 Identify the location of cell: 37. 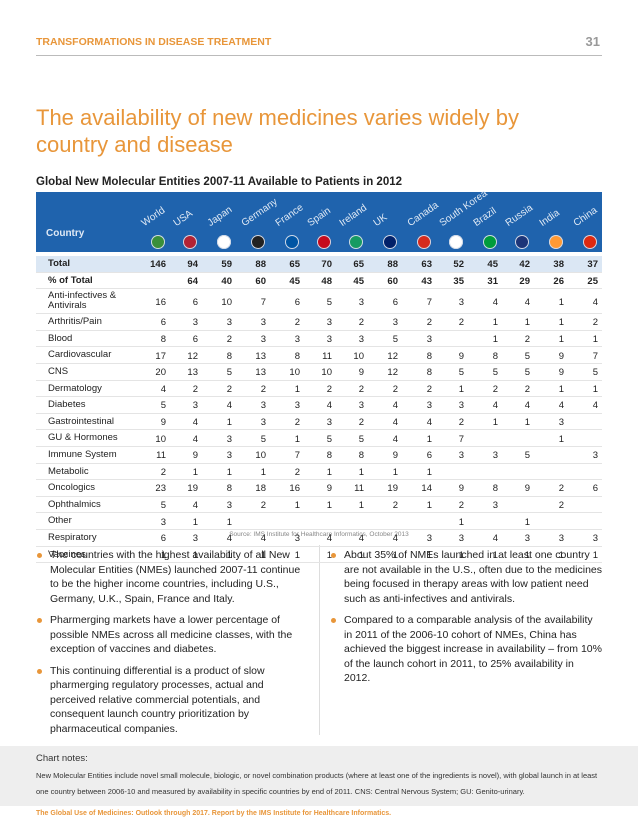
(592, 265).